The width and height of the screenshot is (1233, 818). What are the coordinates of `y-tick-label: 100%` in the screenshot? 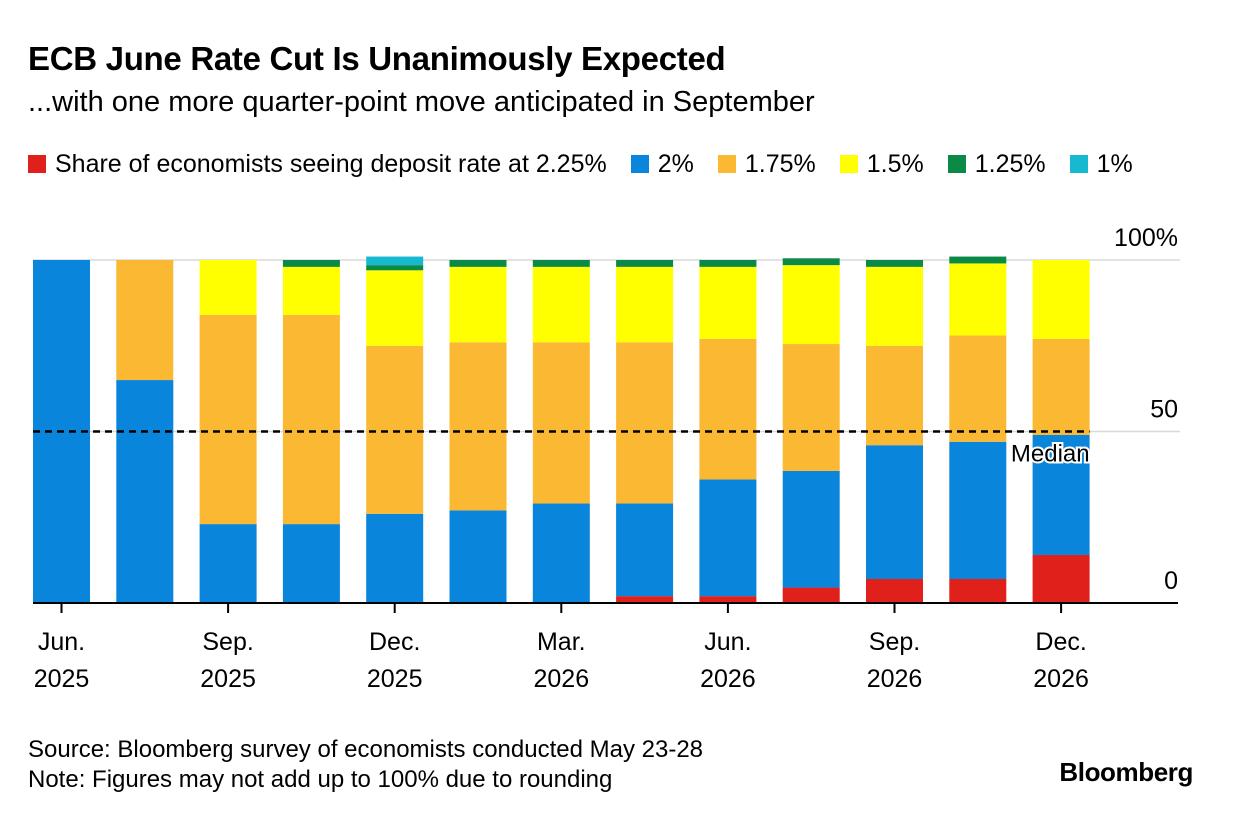 It's located at (1146, 238).